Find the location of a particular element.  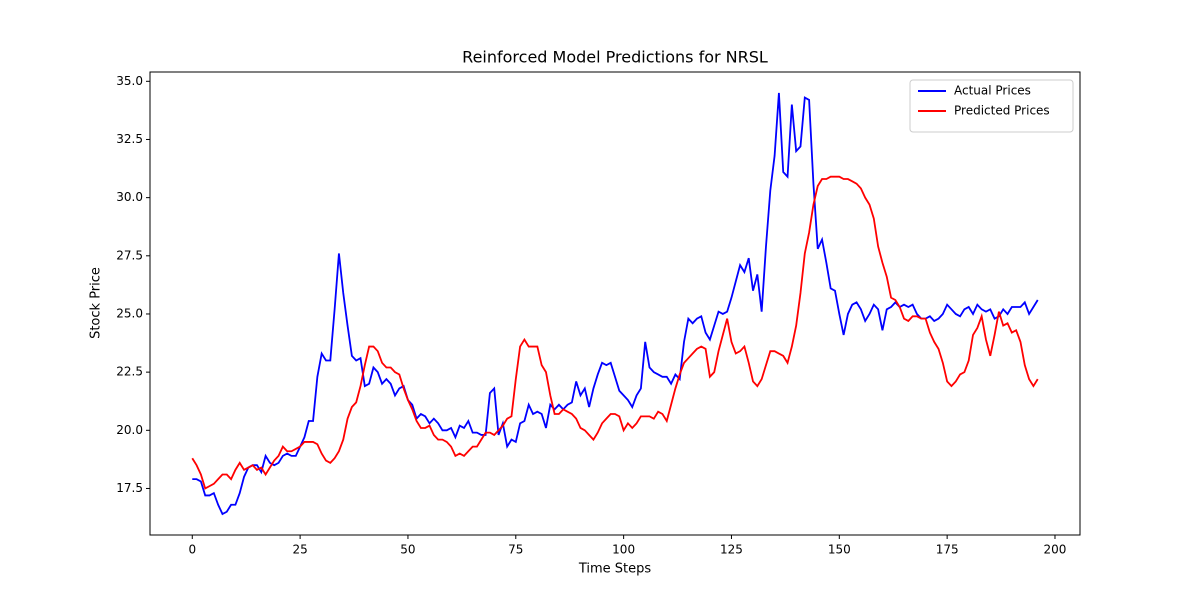

x-tick-label: 75 is located at coordinates (515, 550).